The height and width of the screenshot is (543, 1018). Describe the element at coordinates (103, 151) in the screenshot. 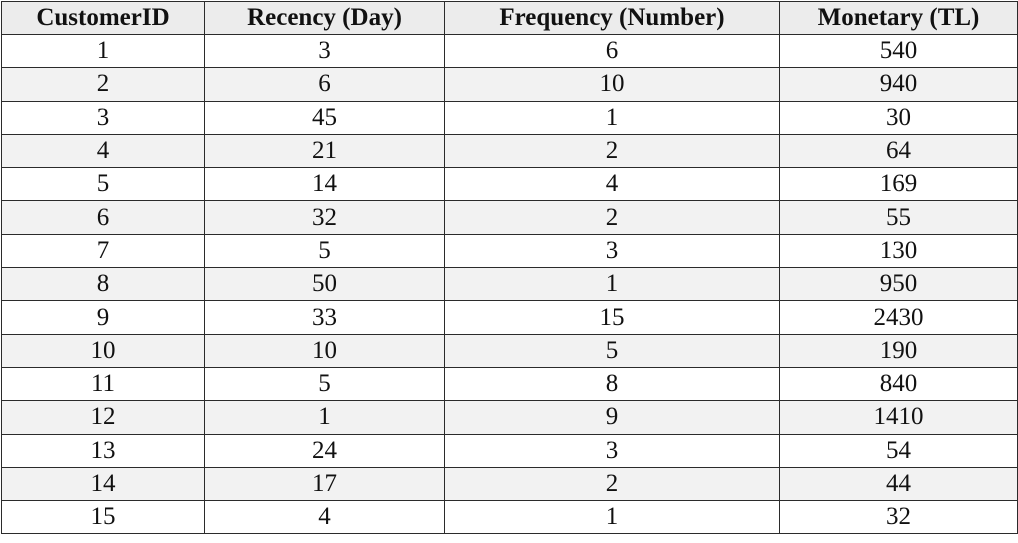

I see `cell-customer-id: 4` at that location.